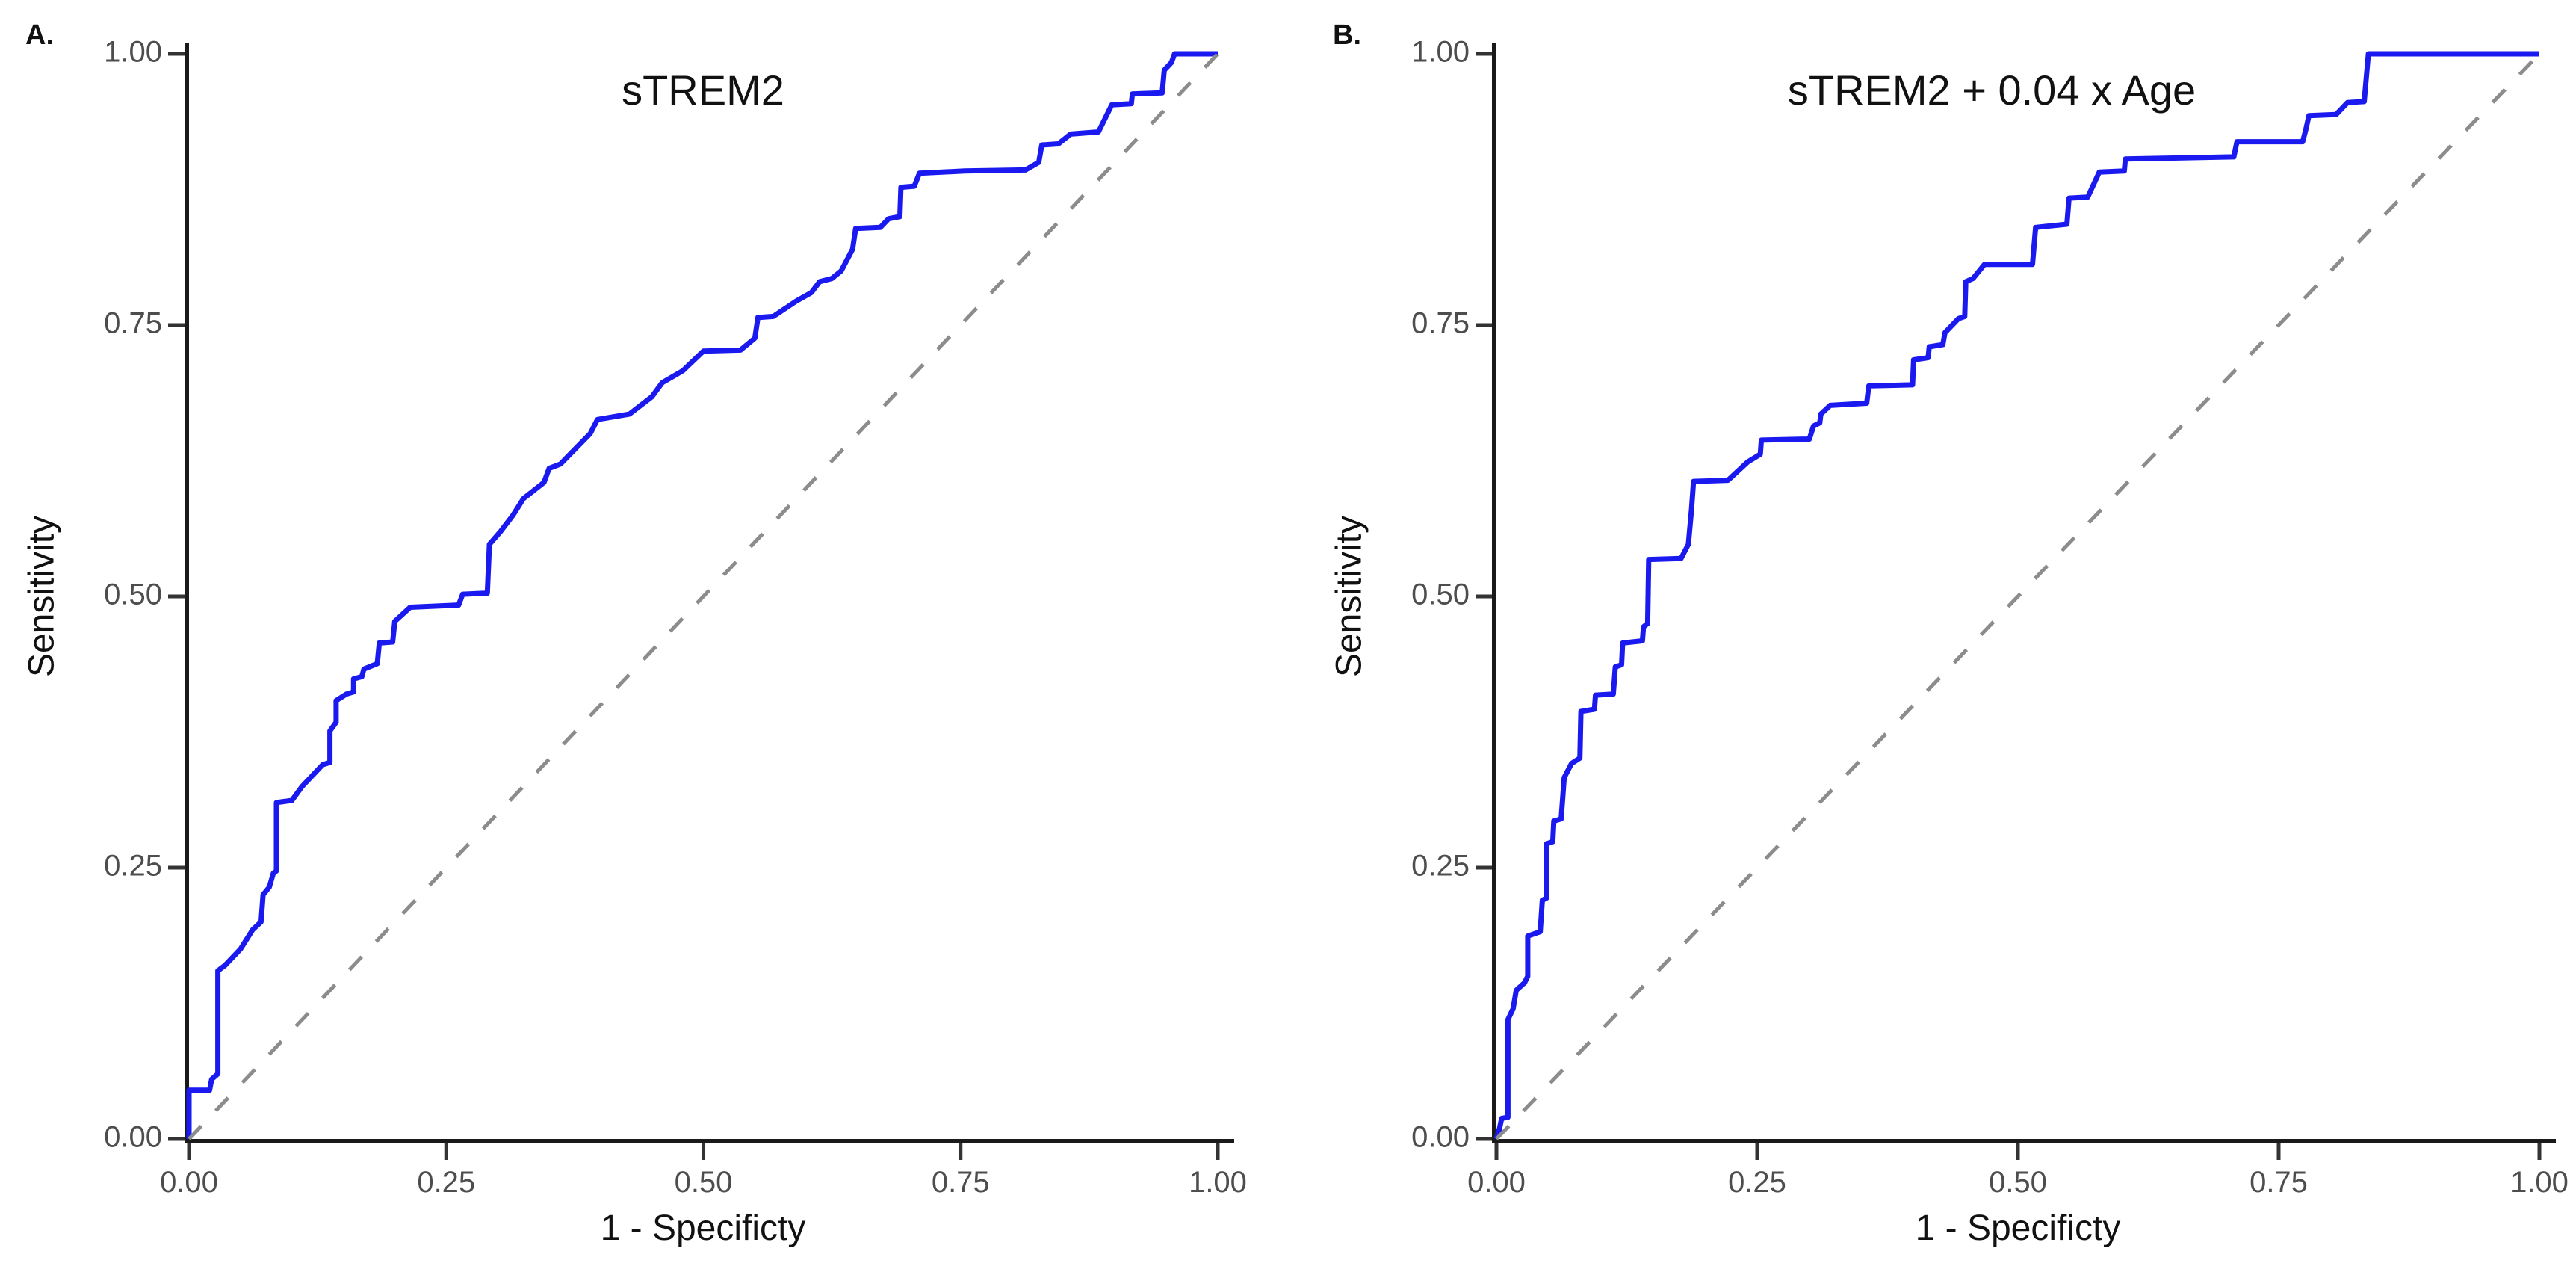 This screenshot has height=1275, width=2576. I want to click on panel-b-title: sTREM2 + 0.04 x Age, so click(1991, 90).